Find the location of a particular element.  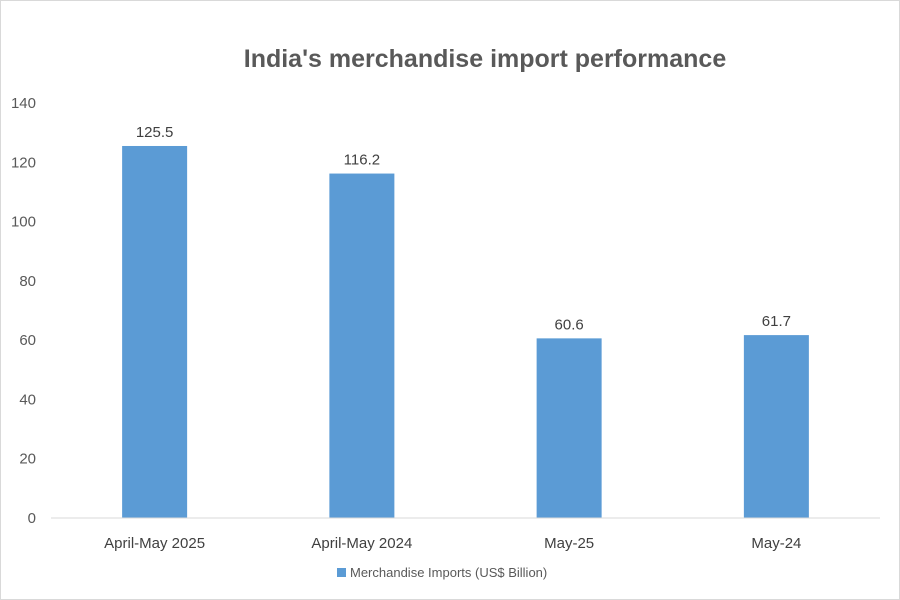

y-tick-label: 120 is located at coordinates (23, 162).